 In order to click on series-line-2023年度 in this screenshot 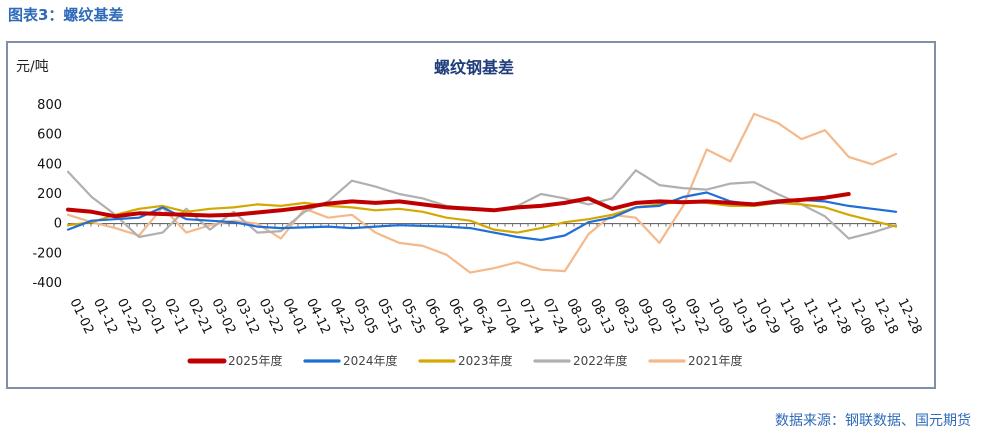, I will do `click(482, 217)`.